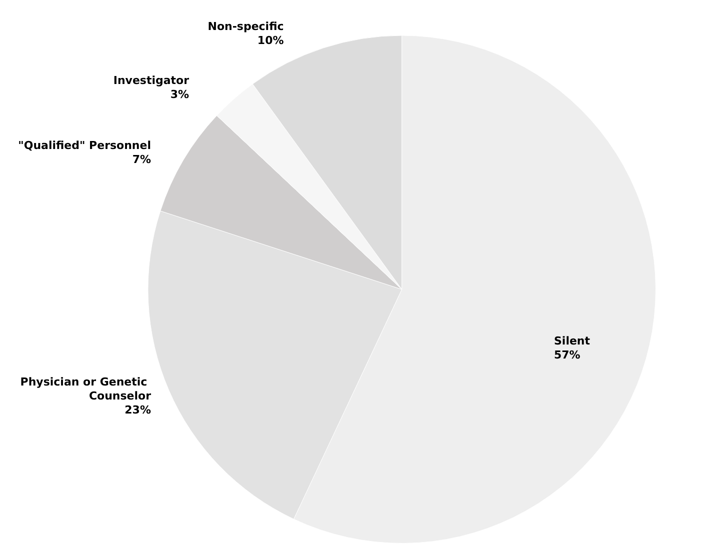 This screenshot has height=546, width=705. I want to click on slice-label: Silent, so click(572, 341).